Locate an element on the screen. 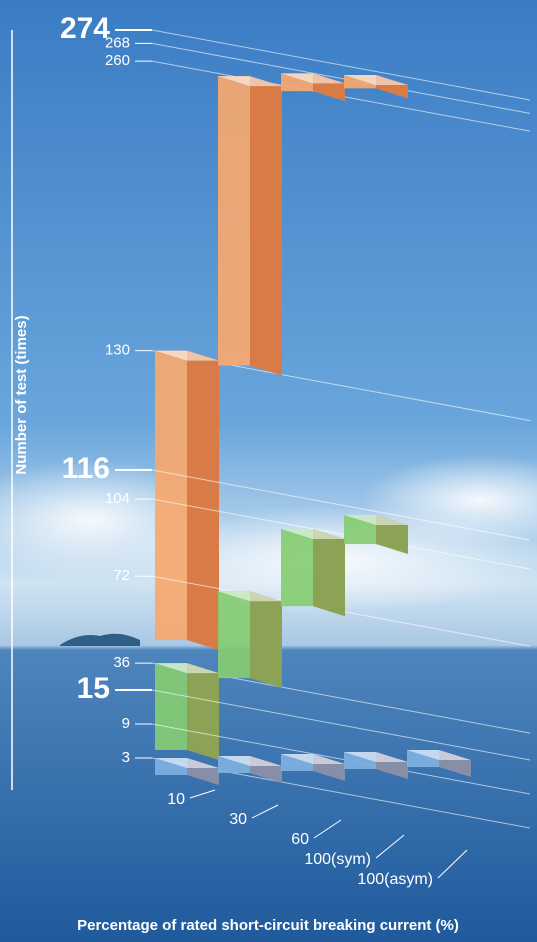 The image size is (537, 942). y-tick-label: 260 is located at coordinates (117, 60).